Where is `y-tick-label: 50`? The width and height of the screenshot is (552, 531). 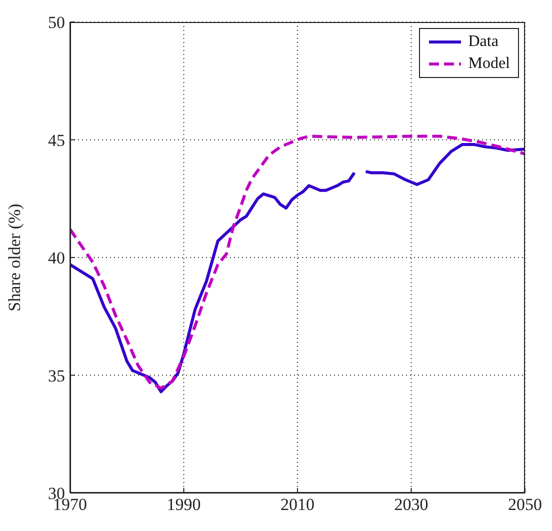
y-tick-label: 50 is located at coordinates (56, 22).